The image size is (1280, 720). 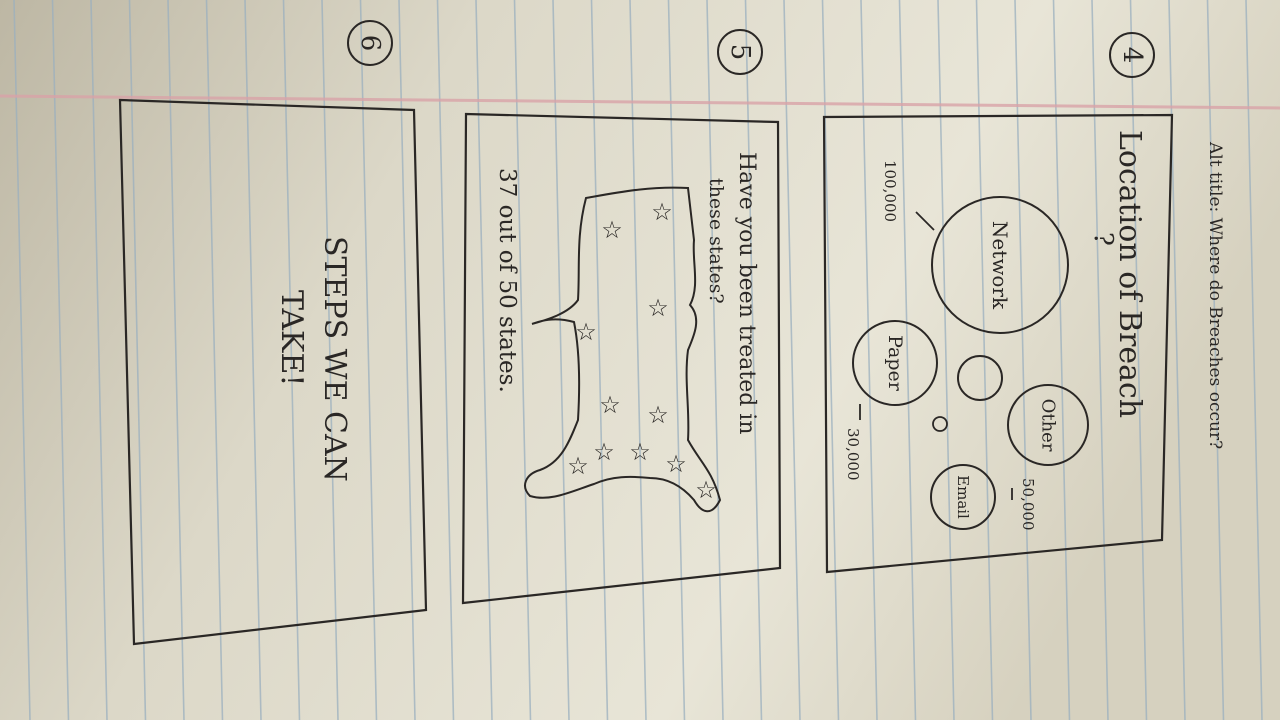 I want to click on email-value: 50,000, so click(x=1028, y=504).